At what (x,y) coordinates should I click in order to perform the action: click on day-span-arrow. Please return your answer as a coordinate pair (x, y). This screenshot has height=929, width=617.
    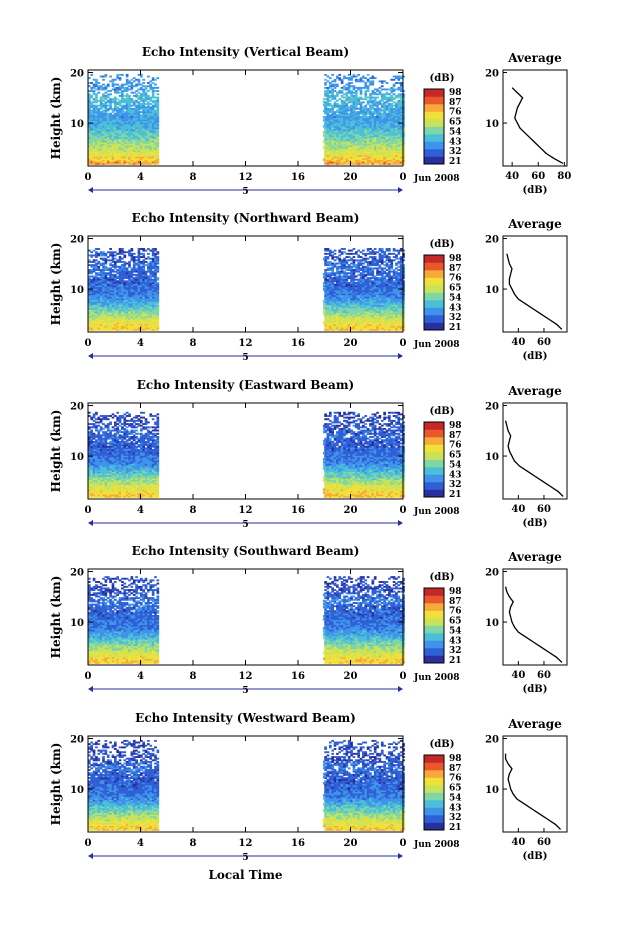
    Looking at the image, I should click on (90, 190).